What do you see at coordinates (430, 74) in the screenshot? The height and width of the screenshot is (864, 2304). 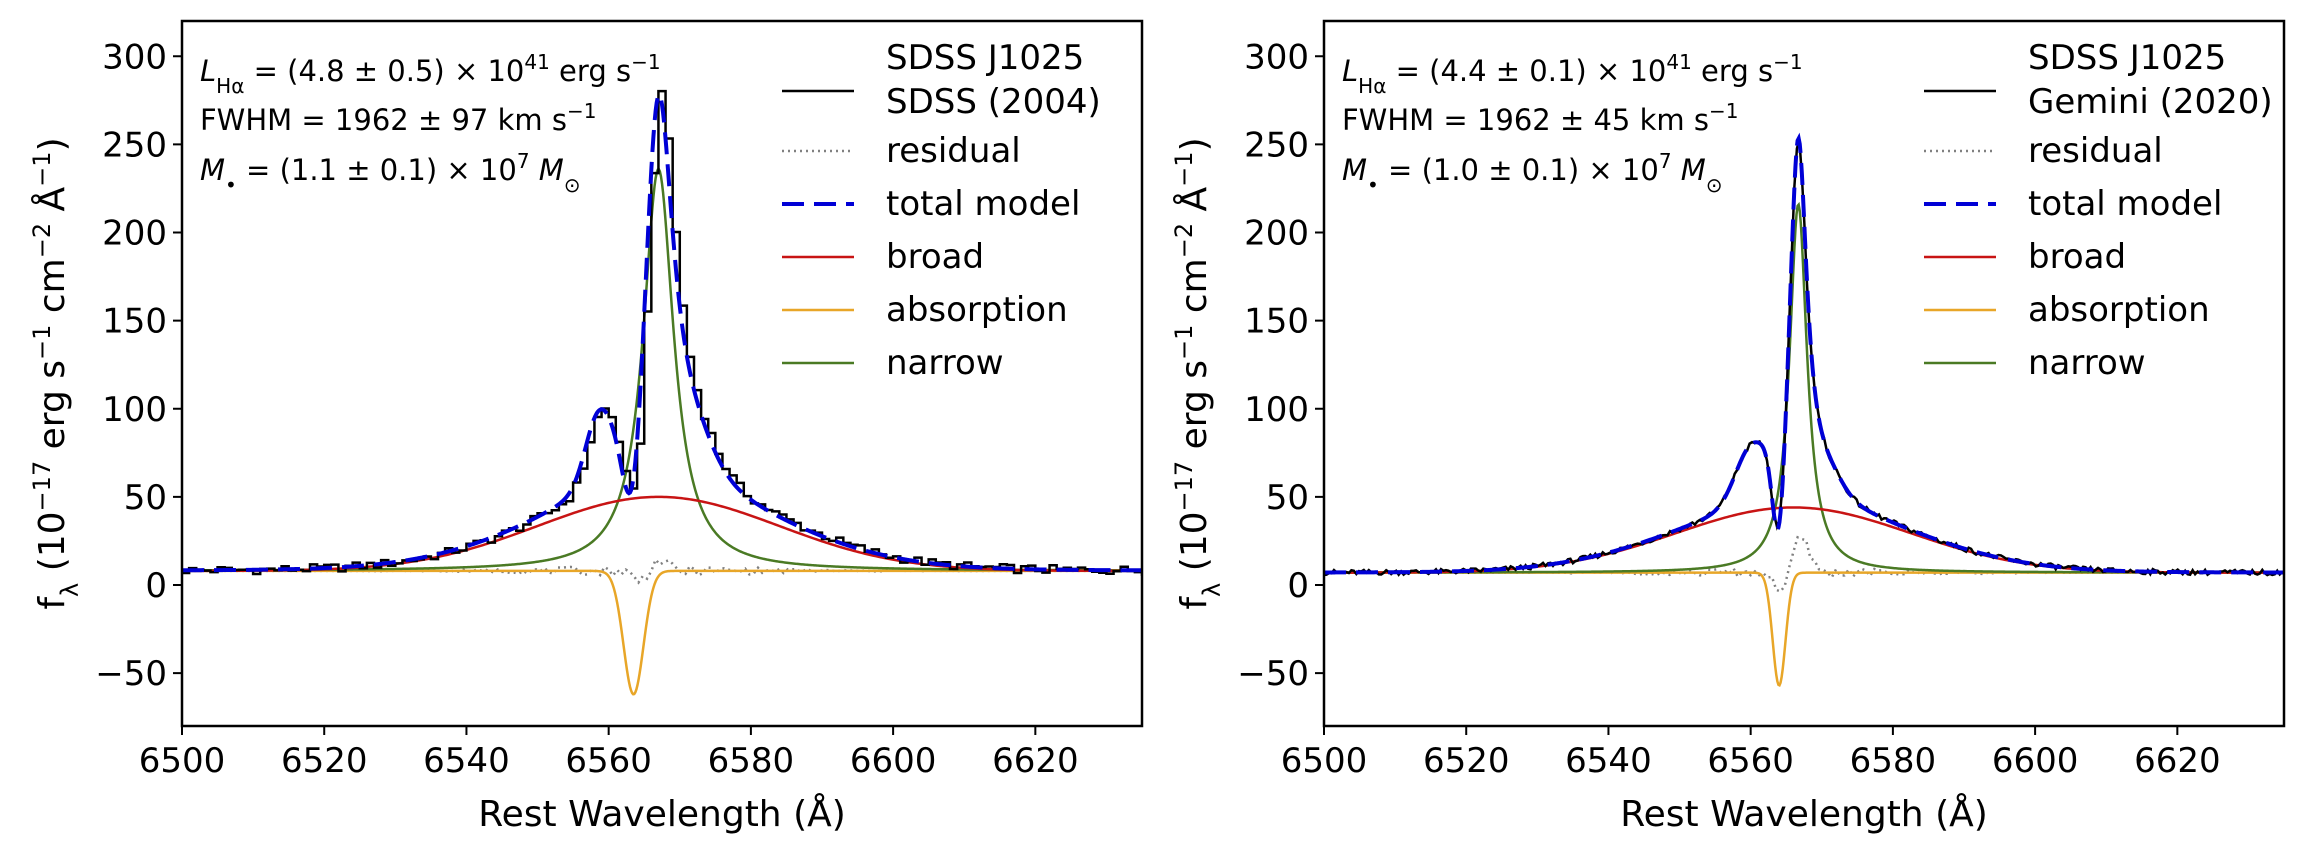 I see `luminosity-annotation: LHα = (4.8 ± 0.5) × 1041 erg s−1` at bounding box center [430, 74].